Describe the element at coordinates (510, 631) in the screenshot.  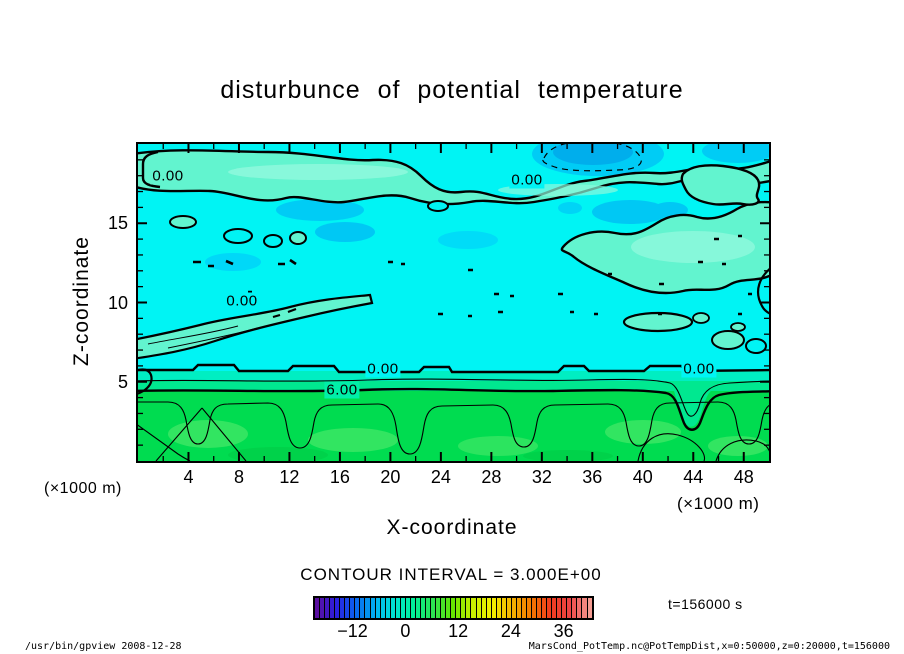
I see `colorbar-tick-label: 24` at that location.